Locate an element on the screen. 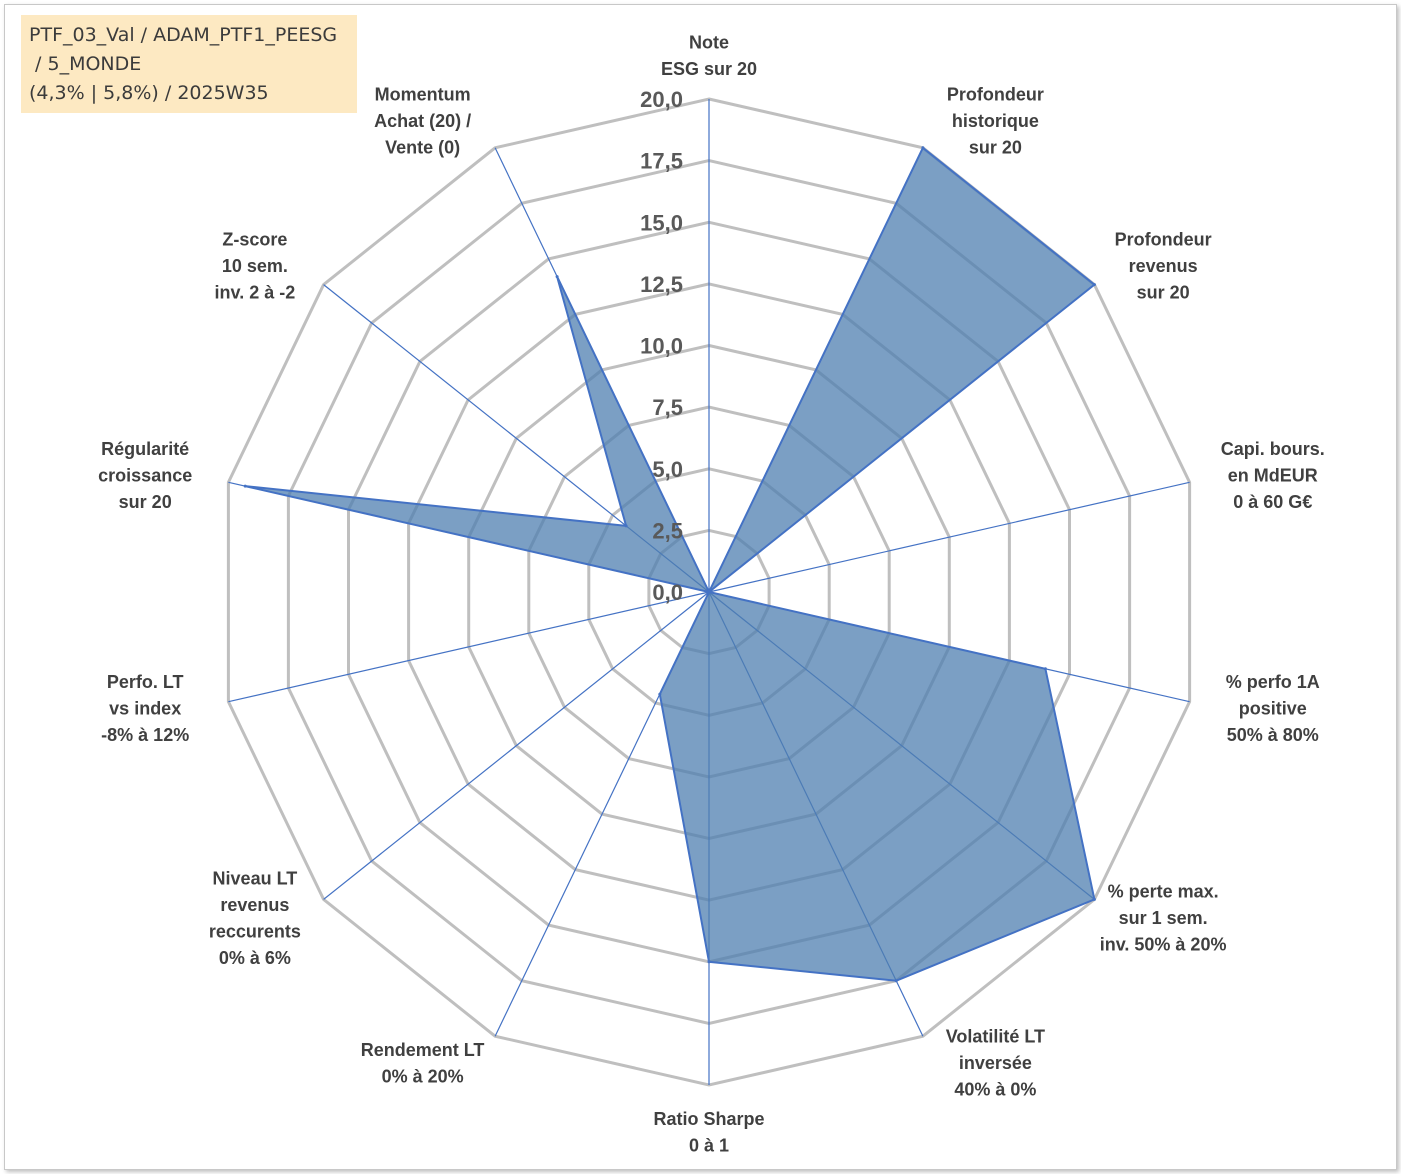  axis-label-13: Momentum Achat (20) / Vente (0) is located at coordinates (422, 120).